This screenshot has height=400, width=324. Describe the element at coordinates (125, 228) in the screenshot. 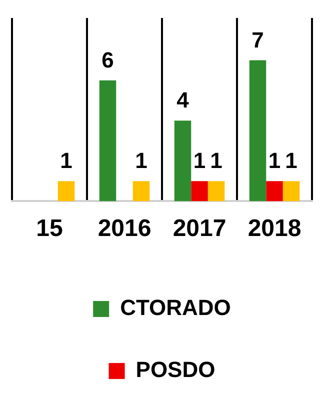

I see `x-tick-label: 2016` at that location.